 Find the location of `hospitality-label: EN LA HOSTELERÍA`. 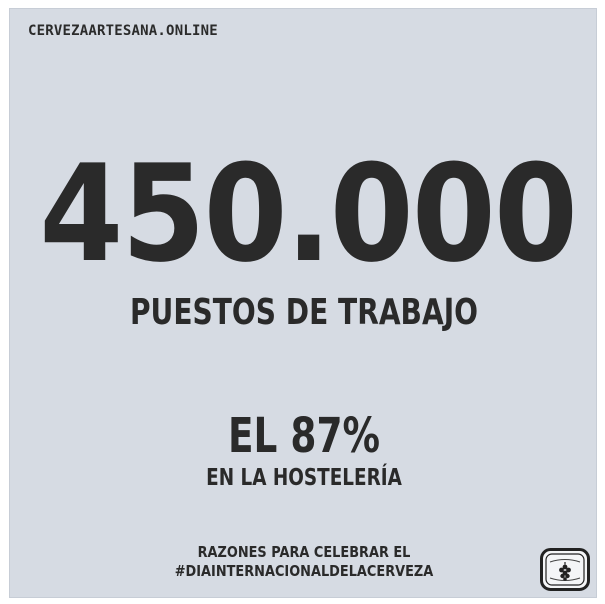

hospitality-label: EN LA HOSTELERÍA is located at coordinates (304, 478).